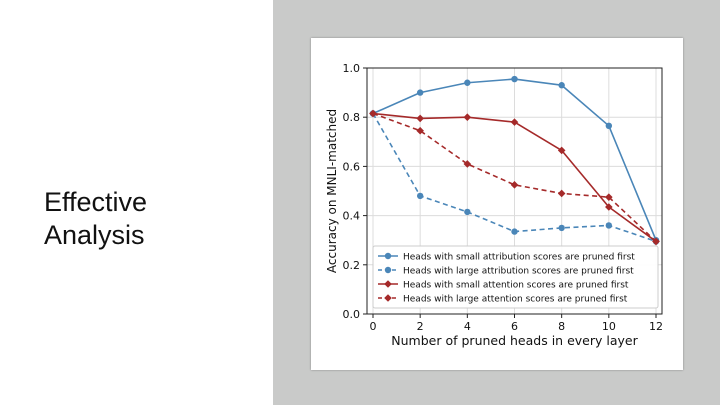 The image size is (720, 405). Describe the element at coordinates (373, 326) in the screenshot. I see `x-tick-label: 0` at that location.